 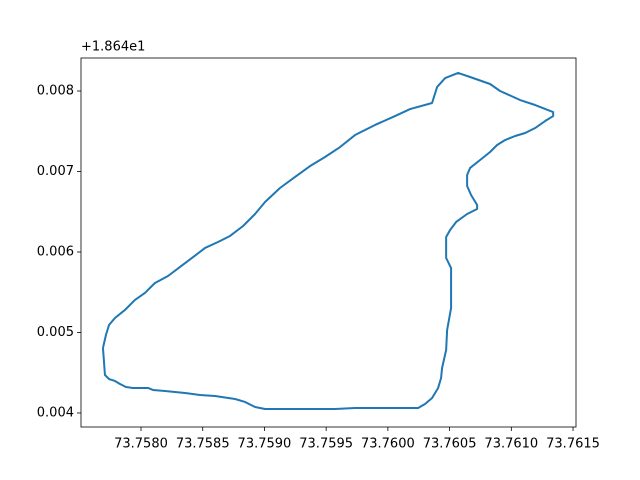 I want to click on y-tick-label: 0.004, so click(x=55, y=412).